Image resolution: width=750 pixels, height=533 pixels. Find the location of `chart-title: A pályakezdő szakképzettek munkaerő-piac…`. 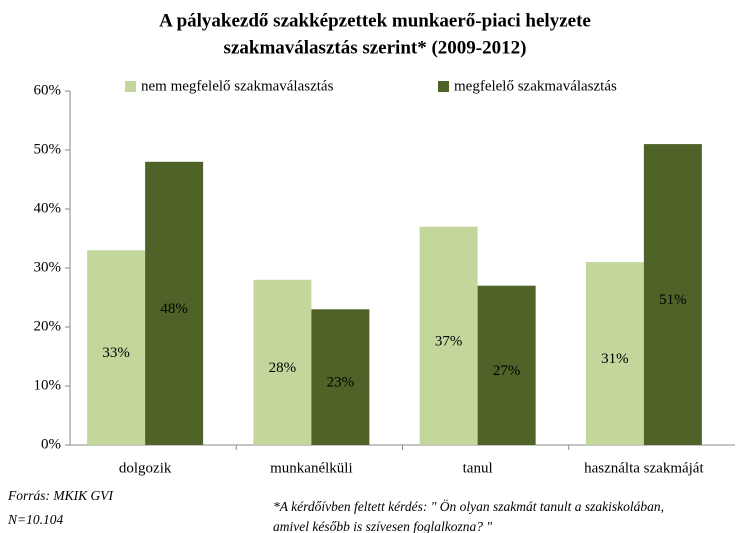

chart-title: A pályakezdő szakképzettek munkaerő-piac… is located at coordinates (375, 20).